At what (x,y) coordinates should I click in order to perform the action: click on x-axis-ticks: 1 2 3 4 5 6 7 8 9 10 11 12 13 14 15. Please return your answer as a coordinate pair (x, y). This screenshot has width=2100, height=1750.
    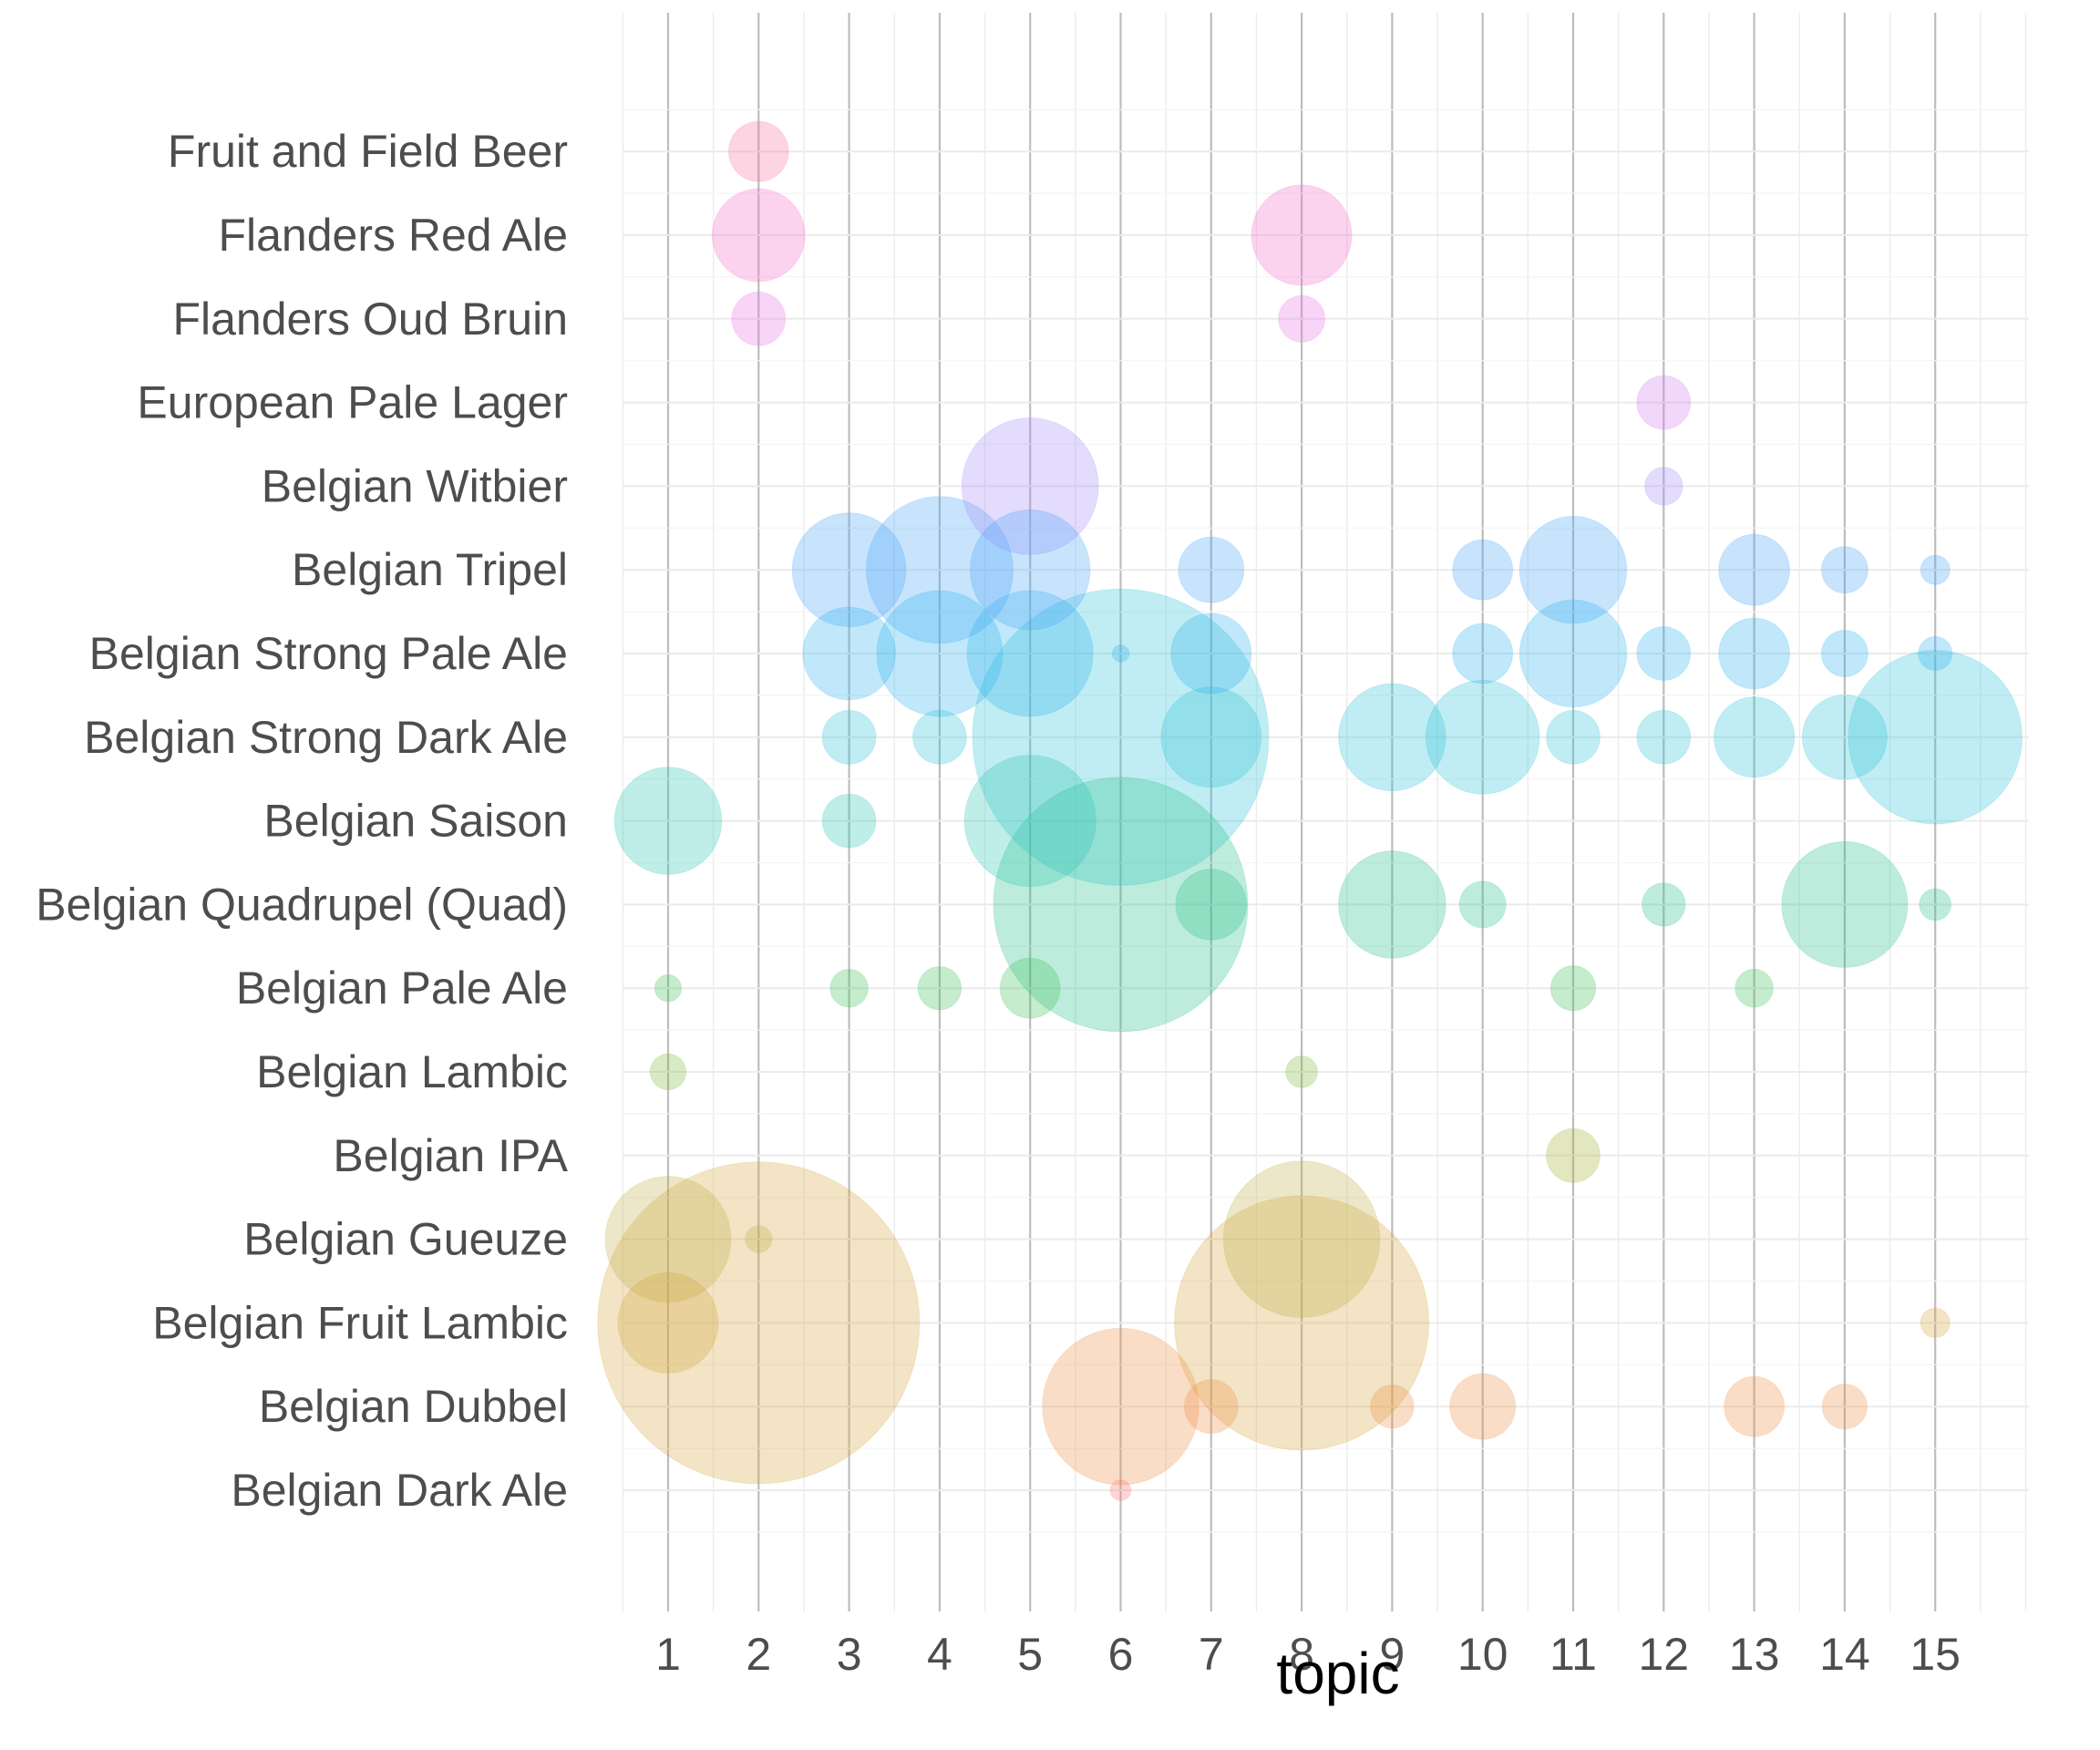
    Looking at the image, I should click on (1308, 1655).